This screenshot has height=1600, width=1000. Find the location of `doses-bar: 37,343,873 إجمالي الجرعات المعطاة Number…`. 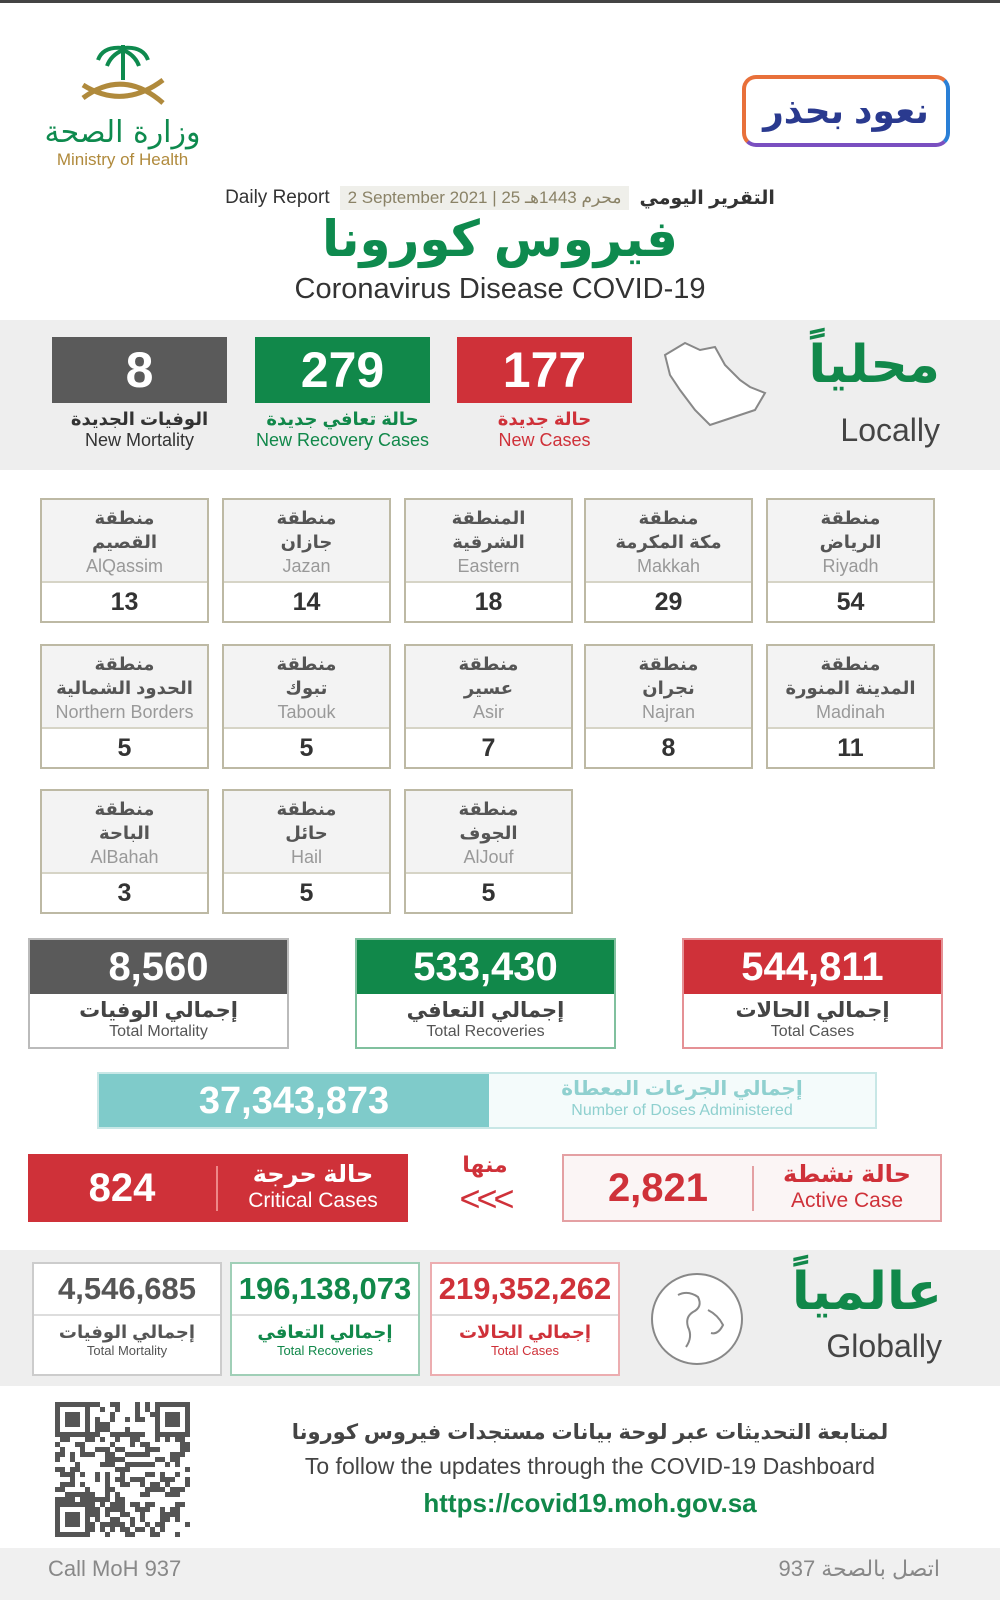

doses-bar: 37,343,873 إجمالي الجرعات المعطاة Number… is located at coordinates (487, 1100).